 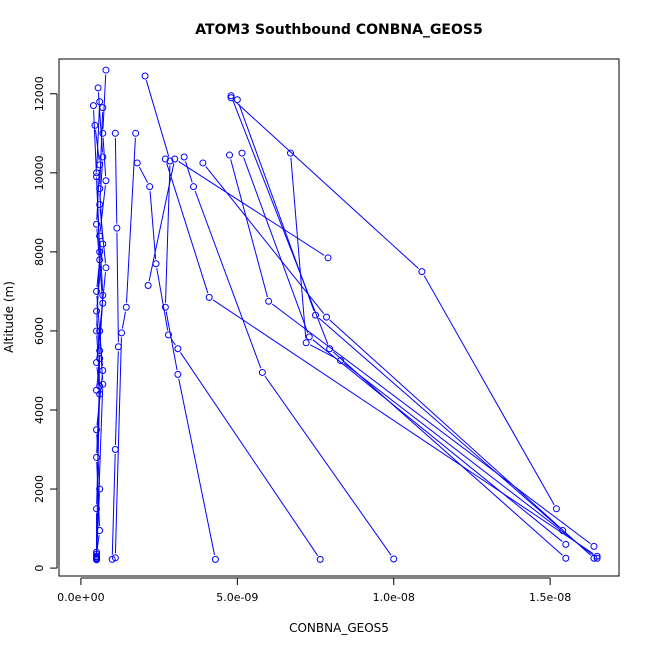 What do you see at coordinates (39, 331) in the screenshot?
I see `y-tick-label: 6000` at bounding box center [39, 331].